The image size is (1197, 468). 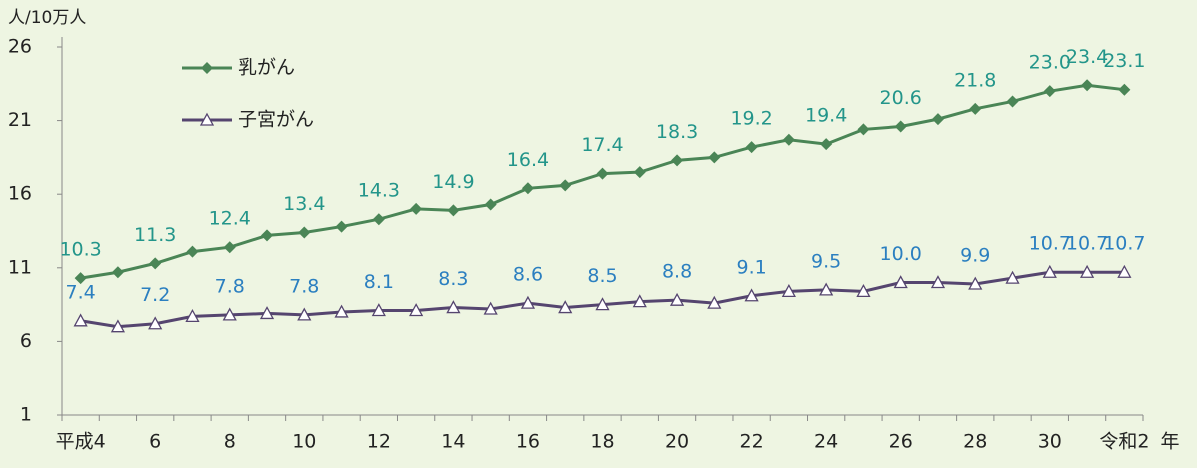 I want to click on x-axis-label: 年, so click(x=1169, y=442).